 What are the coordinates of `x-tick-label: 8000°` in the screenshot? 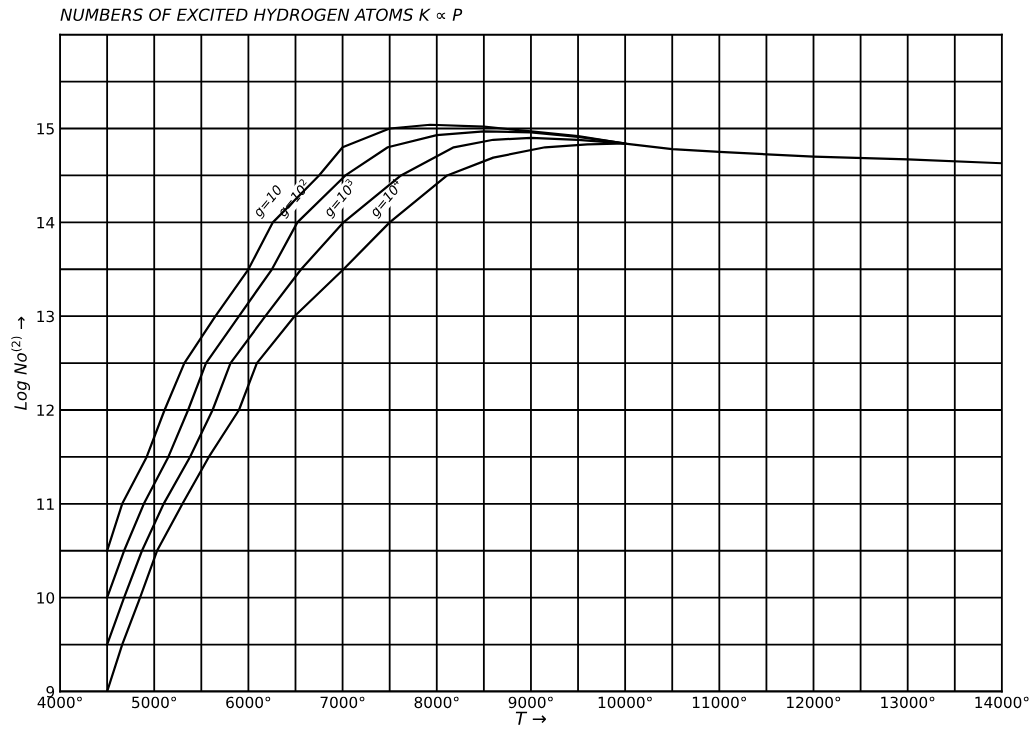 It's located at (436, 702).